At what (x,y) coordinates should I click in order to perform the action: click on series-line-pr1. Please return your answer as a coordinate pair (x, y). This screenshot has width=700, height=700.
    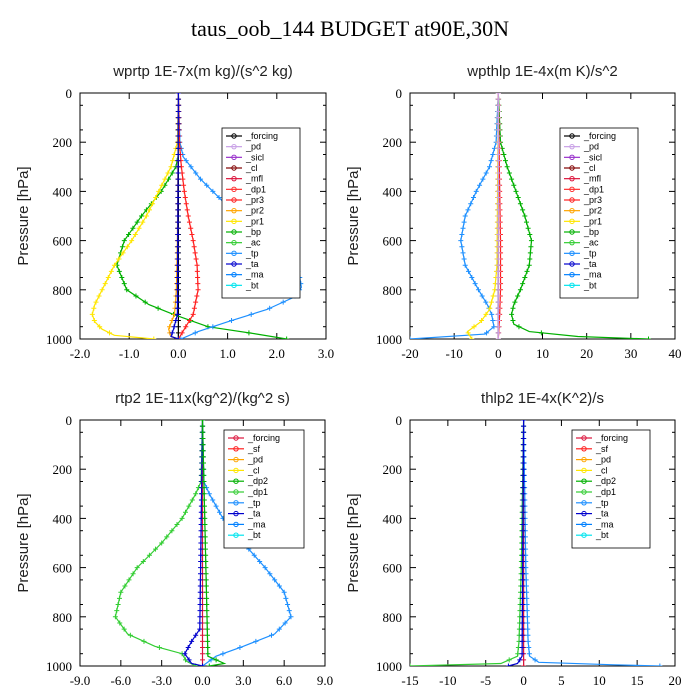
    Looking at the image, I should click on (135, 216).